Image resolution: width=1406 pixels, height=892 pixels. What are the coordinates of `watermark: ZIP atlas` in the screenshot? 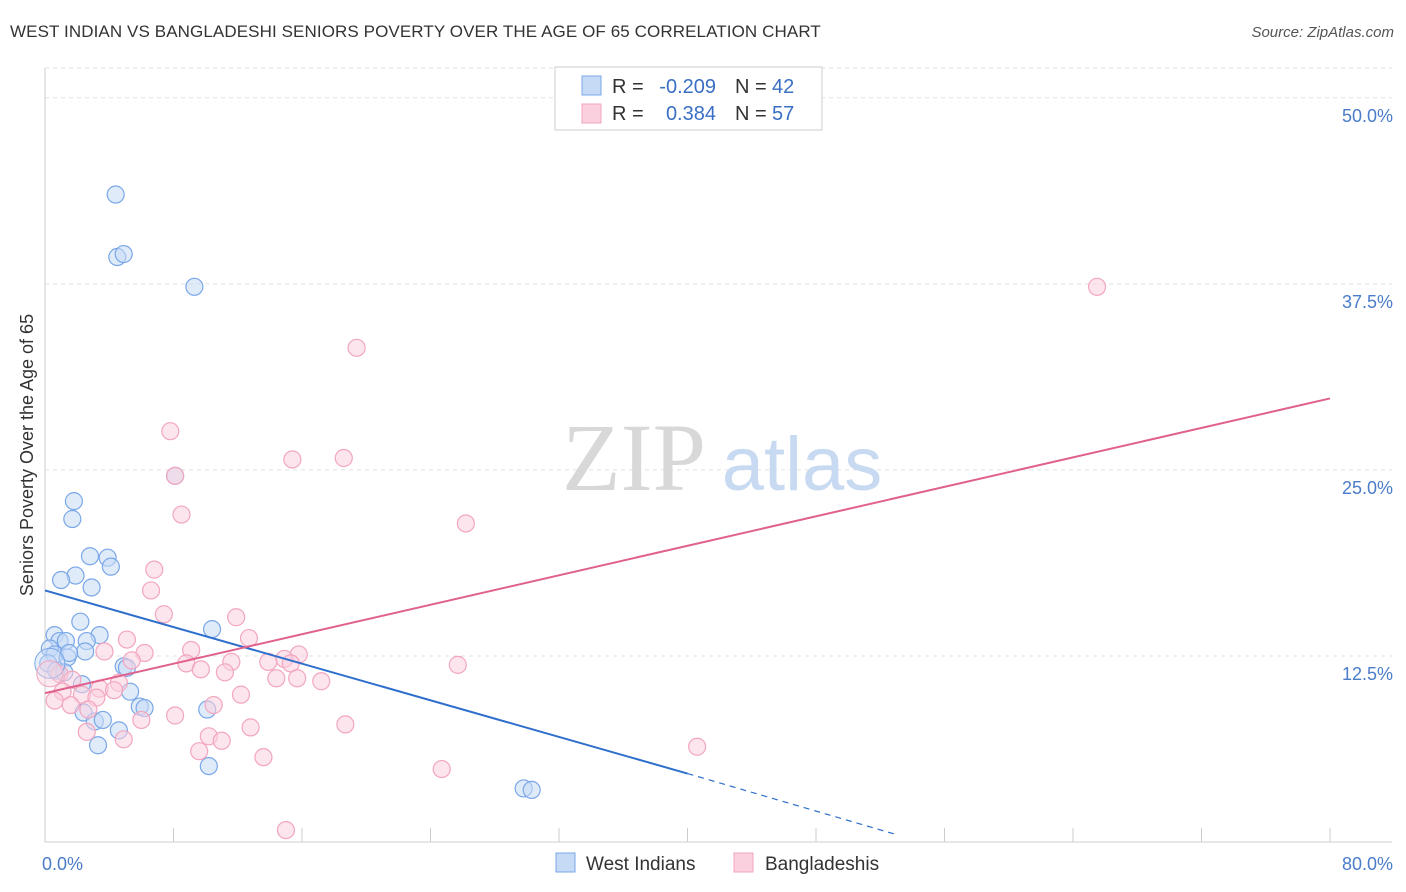 It's located at (722, 457).